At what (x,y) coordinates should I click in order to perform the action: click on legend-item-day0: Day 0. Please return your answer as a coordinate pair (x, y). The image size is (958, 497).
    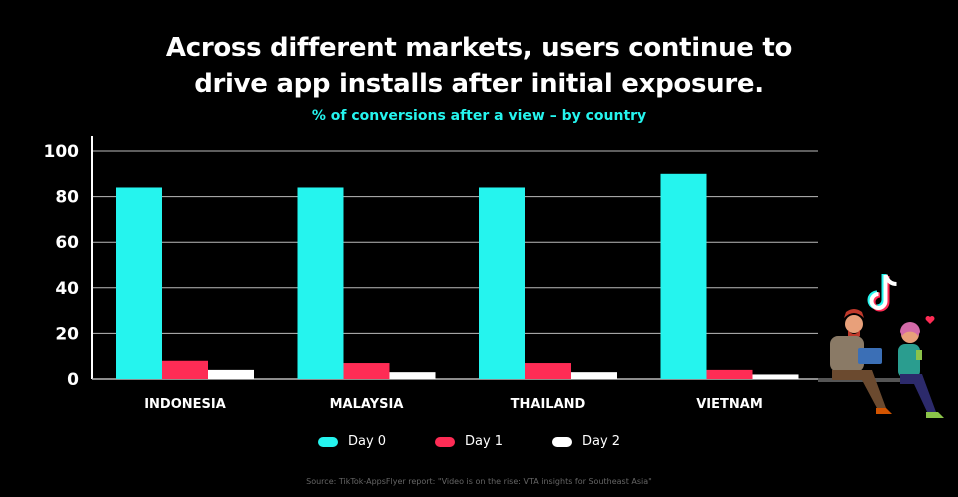
    Looking at the image, I should click on (376, 441).